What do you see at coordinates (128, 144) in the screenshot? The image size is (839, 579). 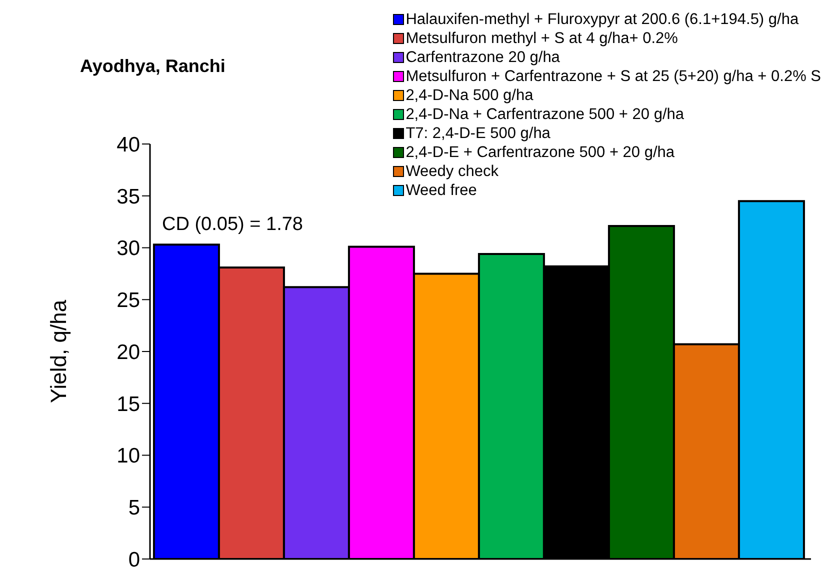 I see `y-tick-label: 40` at bounding box center [128, 144].